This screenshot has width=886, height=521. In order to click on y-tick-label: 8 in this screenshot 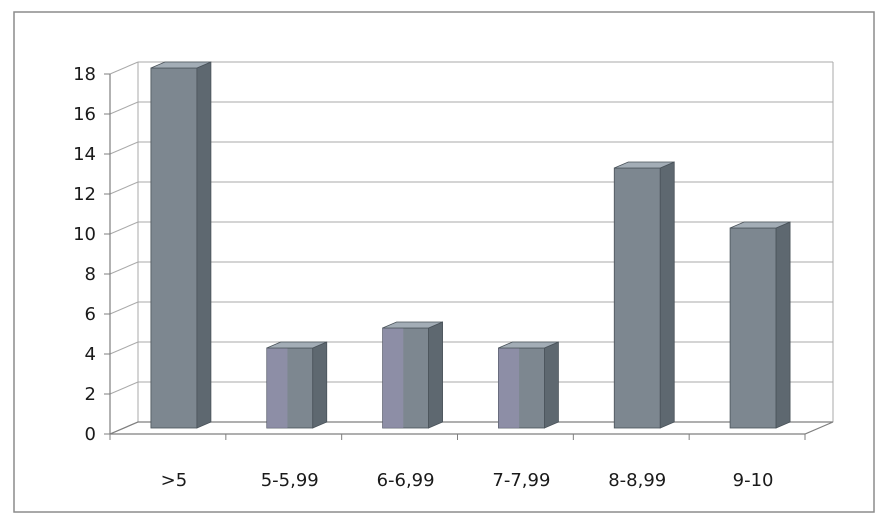, I will do `click(90, 274)`.